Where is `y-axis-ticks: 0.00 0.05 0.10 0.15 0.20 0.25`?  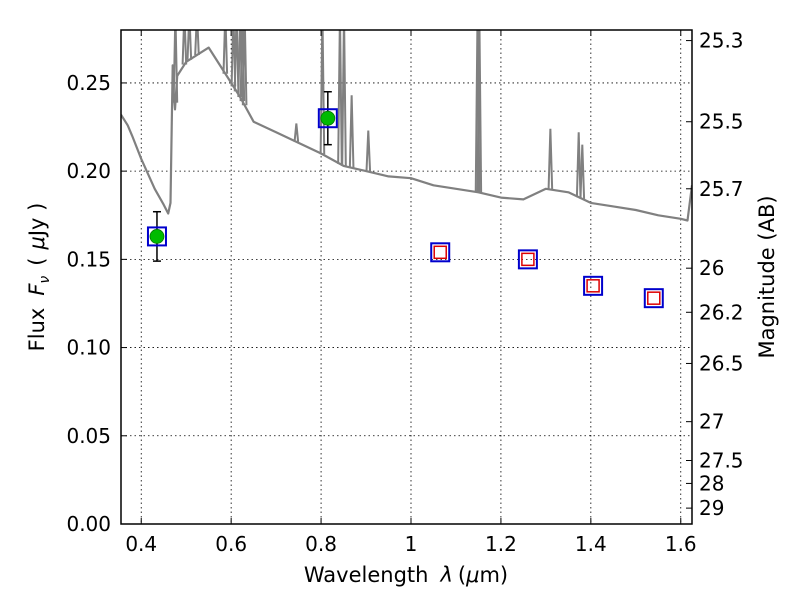 y-axis-ticks: 0.00 0.05 0.10 0.15 0.20 0.25 is located at coordinates (96, 303).